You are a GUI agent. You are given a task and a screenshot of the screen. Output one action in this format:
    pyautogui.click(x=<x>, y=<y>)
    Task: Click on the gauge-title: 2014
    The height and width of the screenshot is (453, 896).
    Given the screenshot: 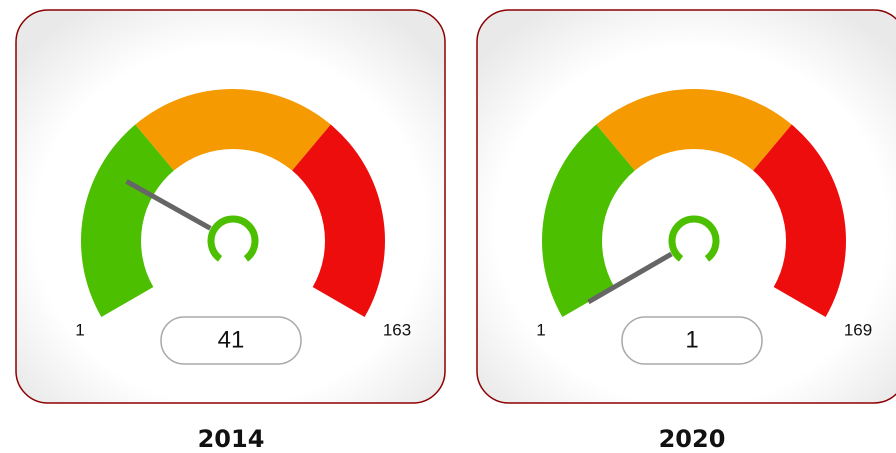 What is the action you would take?
    pyautogui.click(x=231, y=439)
    